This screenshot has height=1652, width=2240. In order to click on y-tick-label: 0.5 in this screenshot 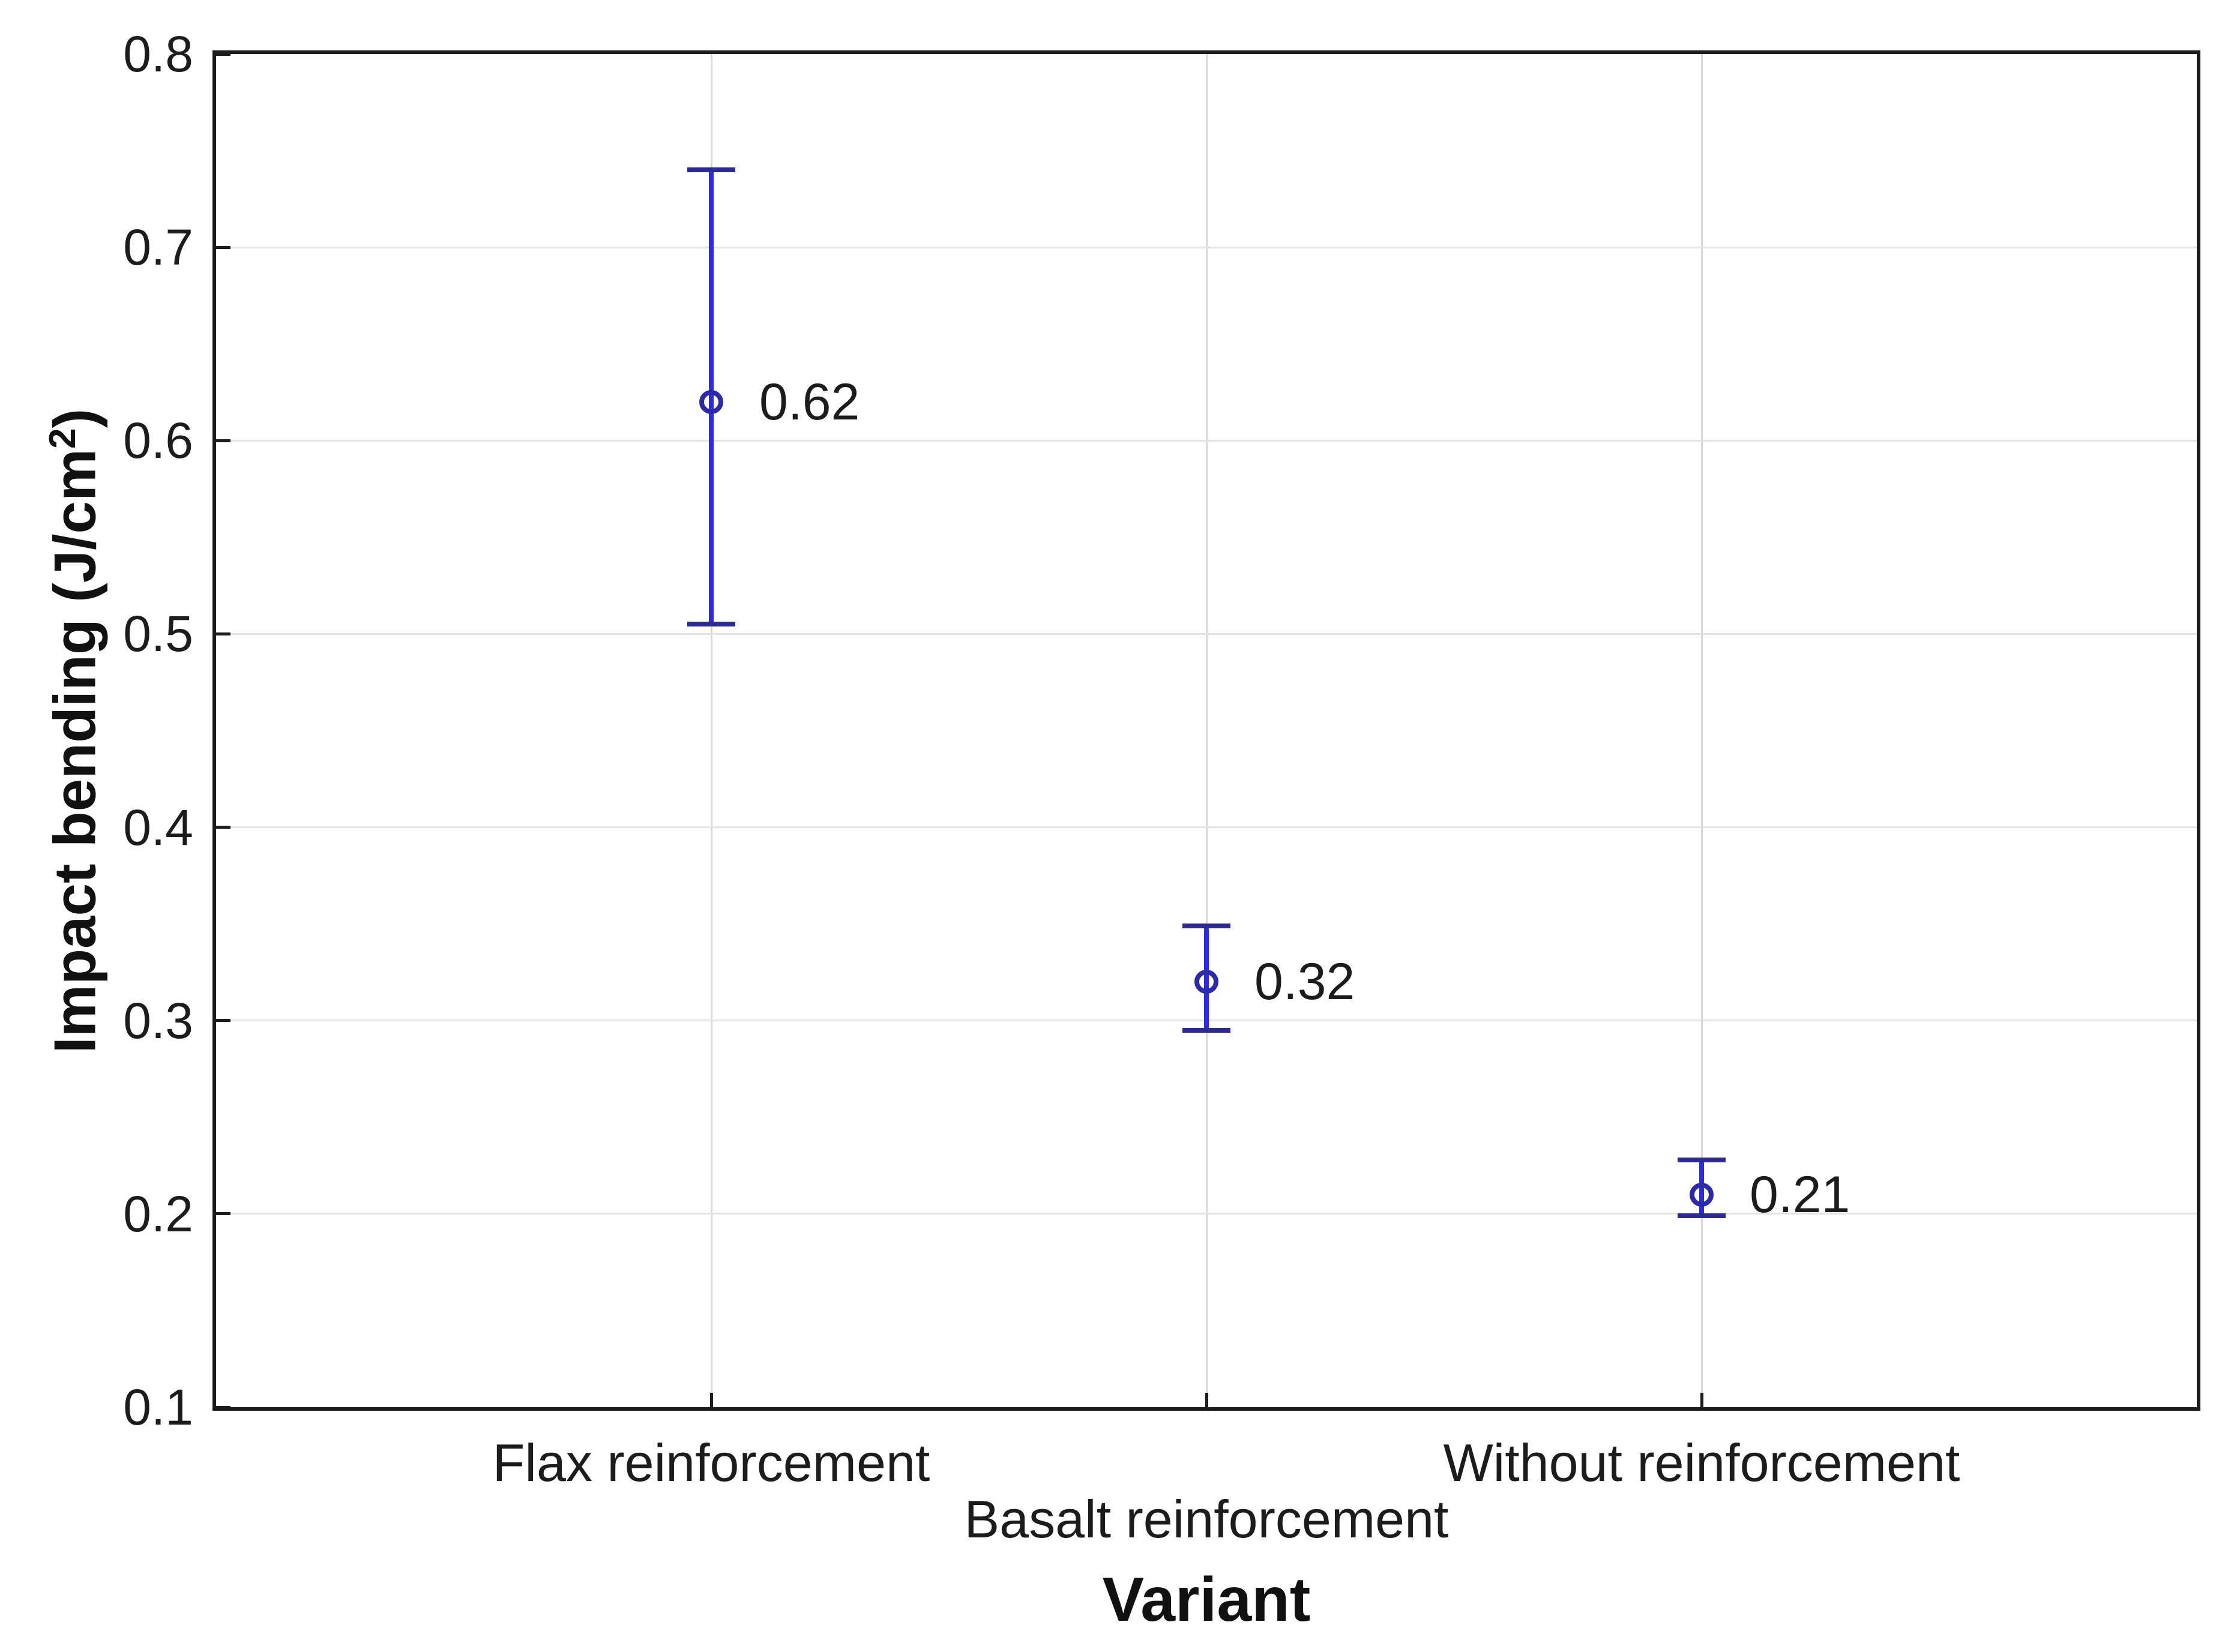, I will do `click(158, 633)`.